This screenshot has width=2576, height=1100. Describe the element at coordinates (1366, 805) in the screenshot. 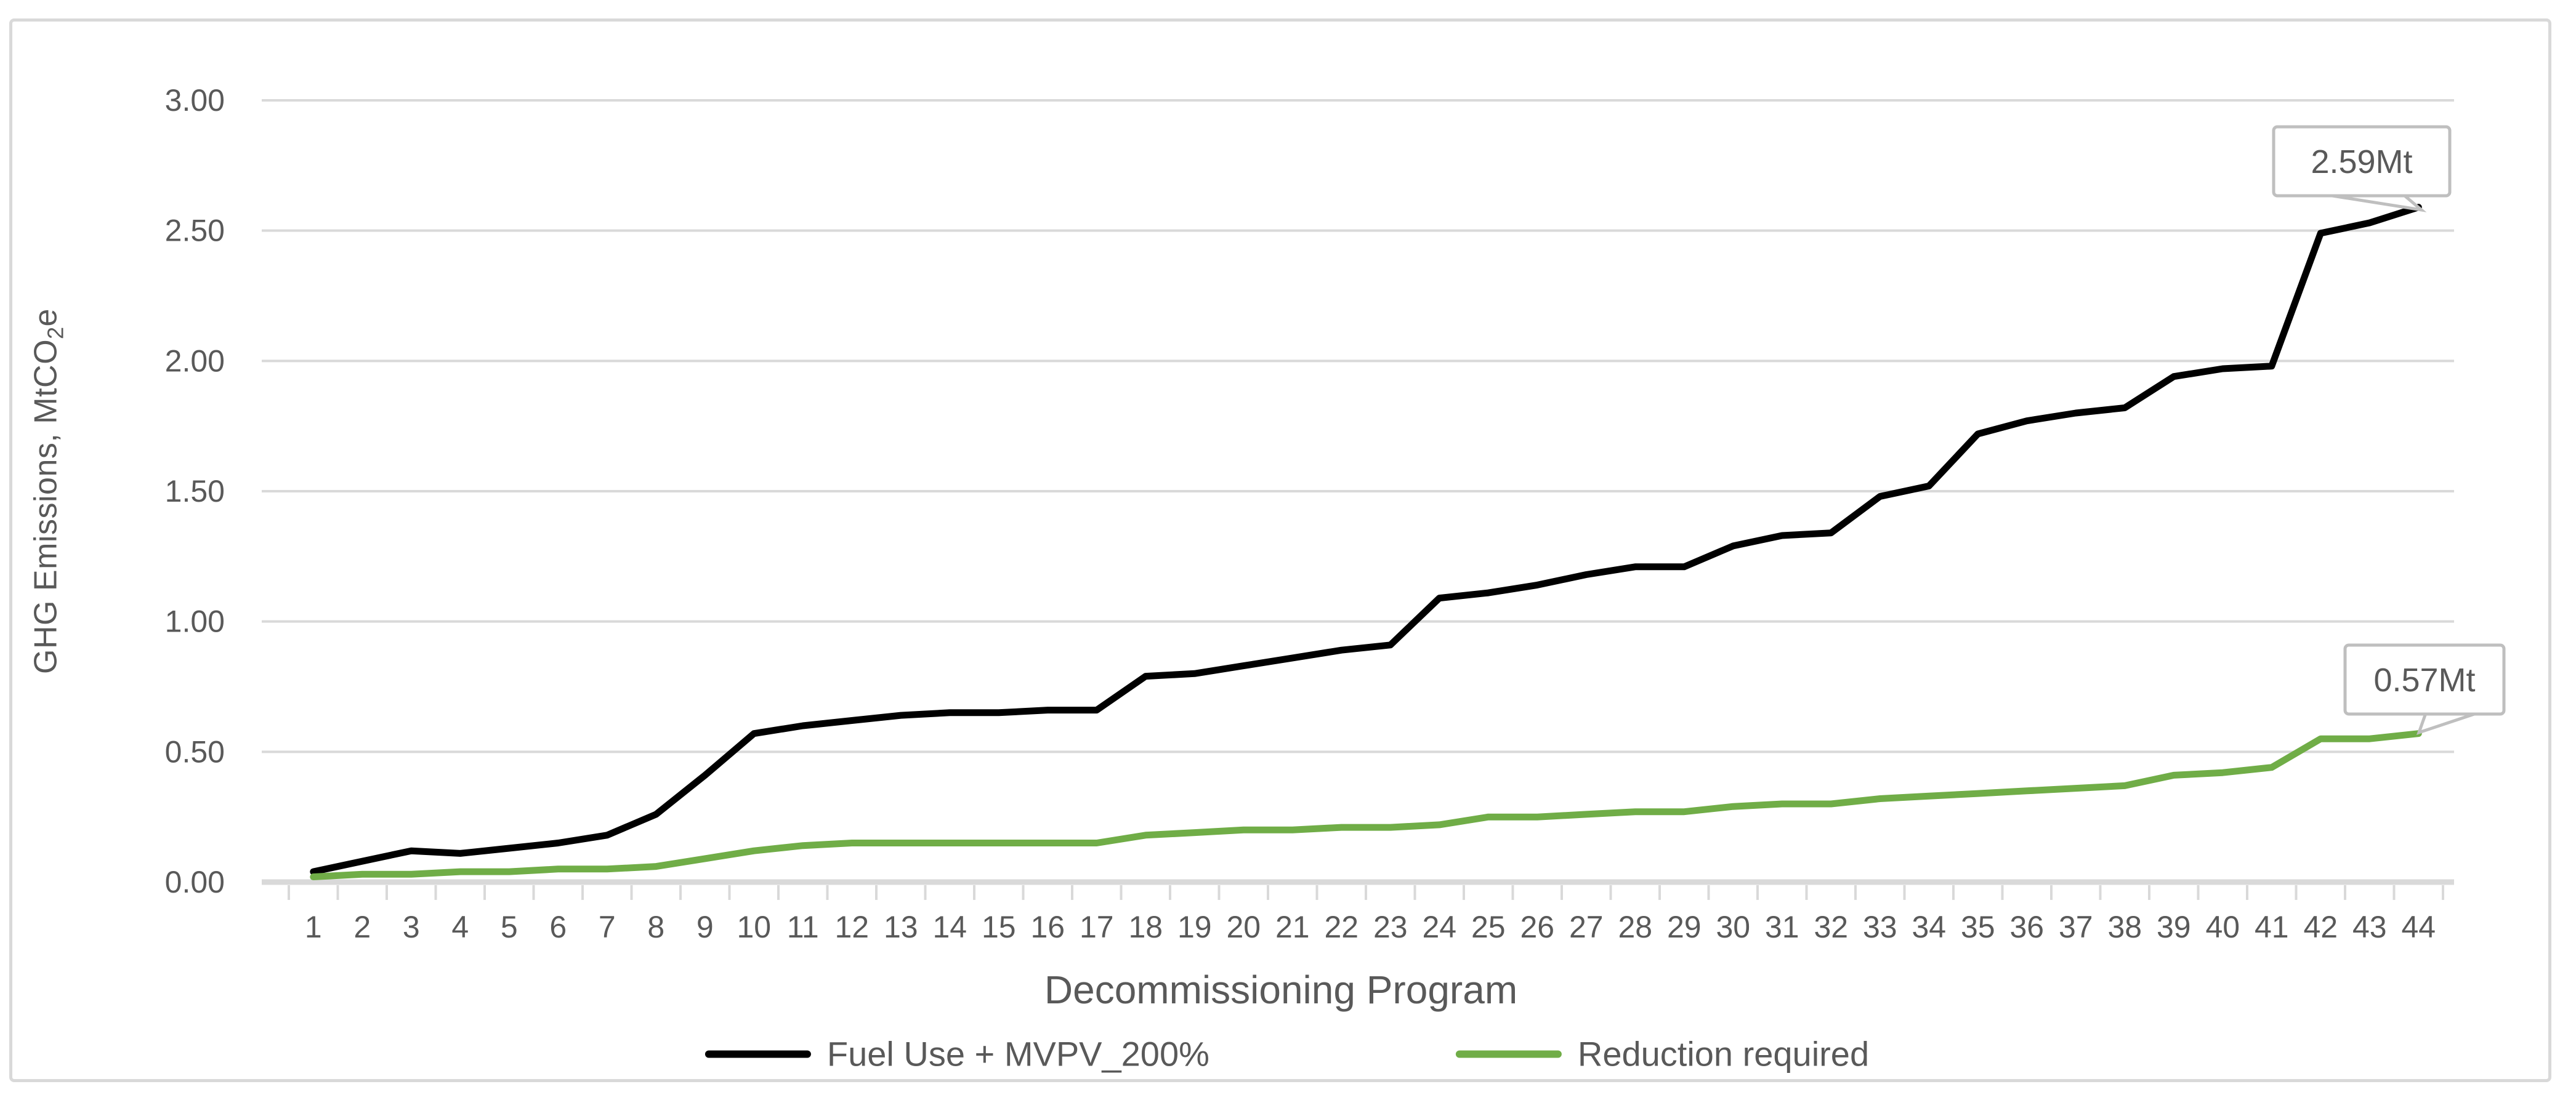

I see `series-line-reduction-required` at that location.